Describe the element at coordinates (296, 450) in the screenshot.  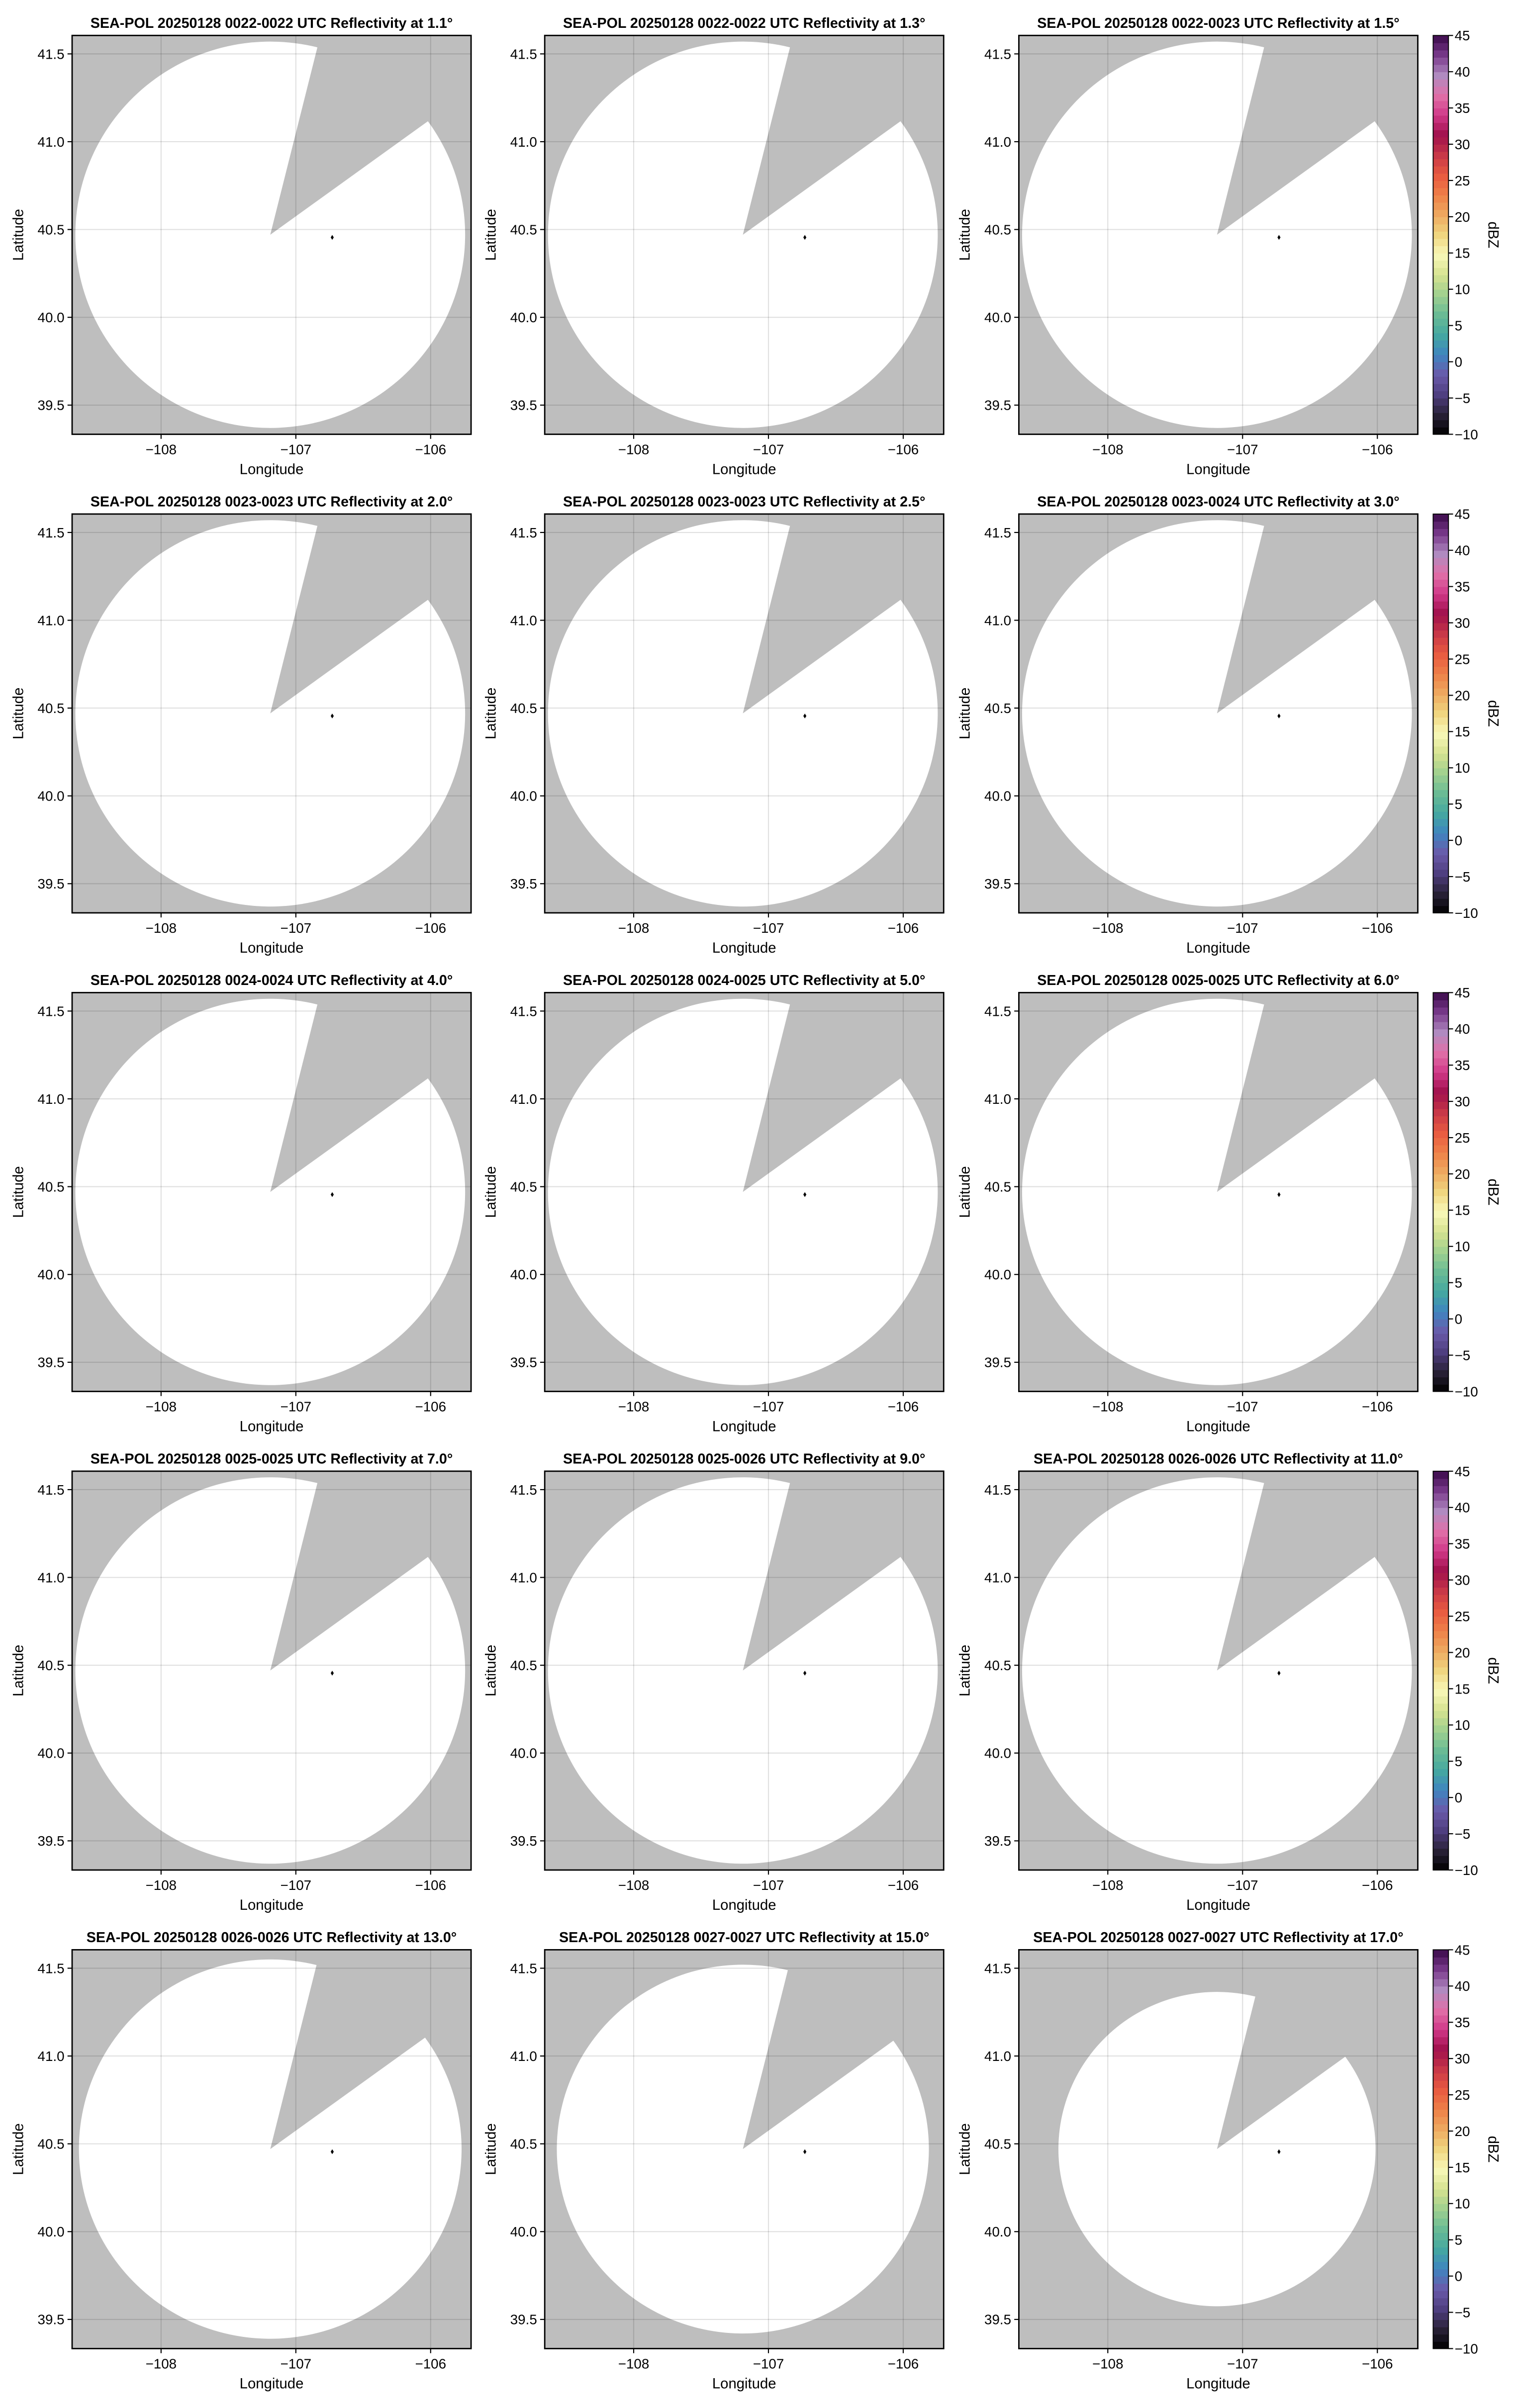
I see `x-tick-label: −107` at that location.